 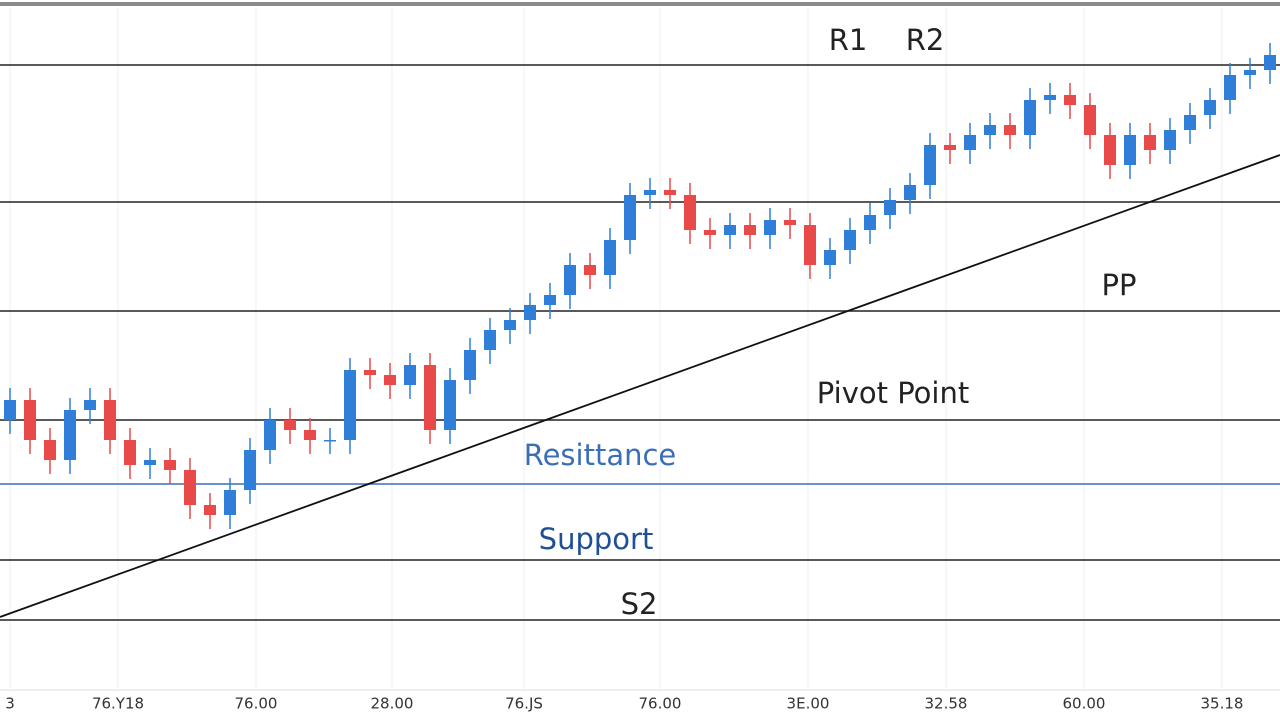 I want to click on x-tick-label: 76.Y18, so click(x=118, y=704).